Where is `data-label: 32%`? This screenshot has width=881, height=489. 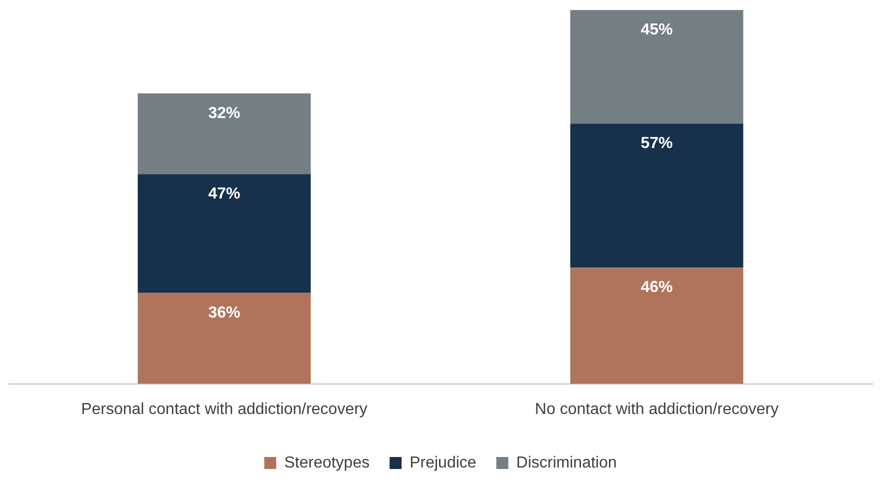
data-label: 32% is located at coordinates (224, 113).